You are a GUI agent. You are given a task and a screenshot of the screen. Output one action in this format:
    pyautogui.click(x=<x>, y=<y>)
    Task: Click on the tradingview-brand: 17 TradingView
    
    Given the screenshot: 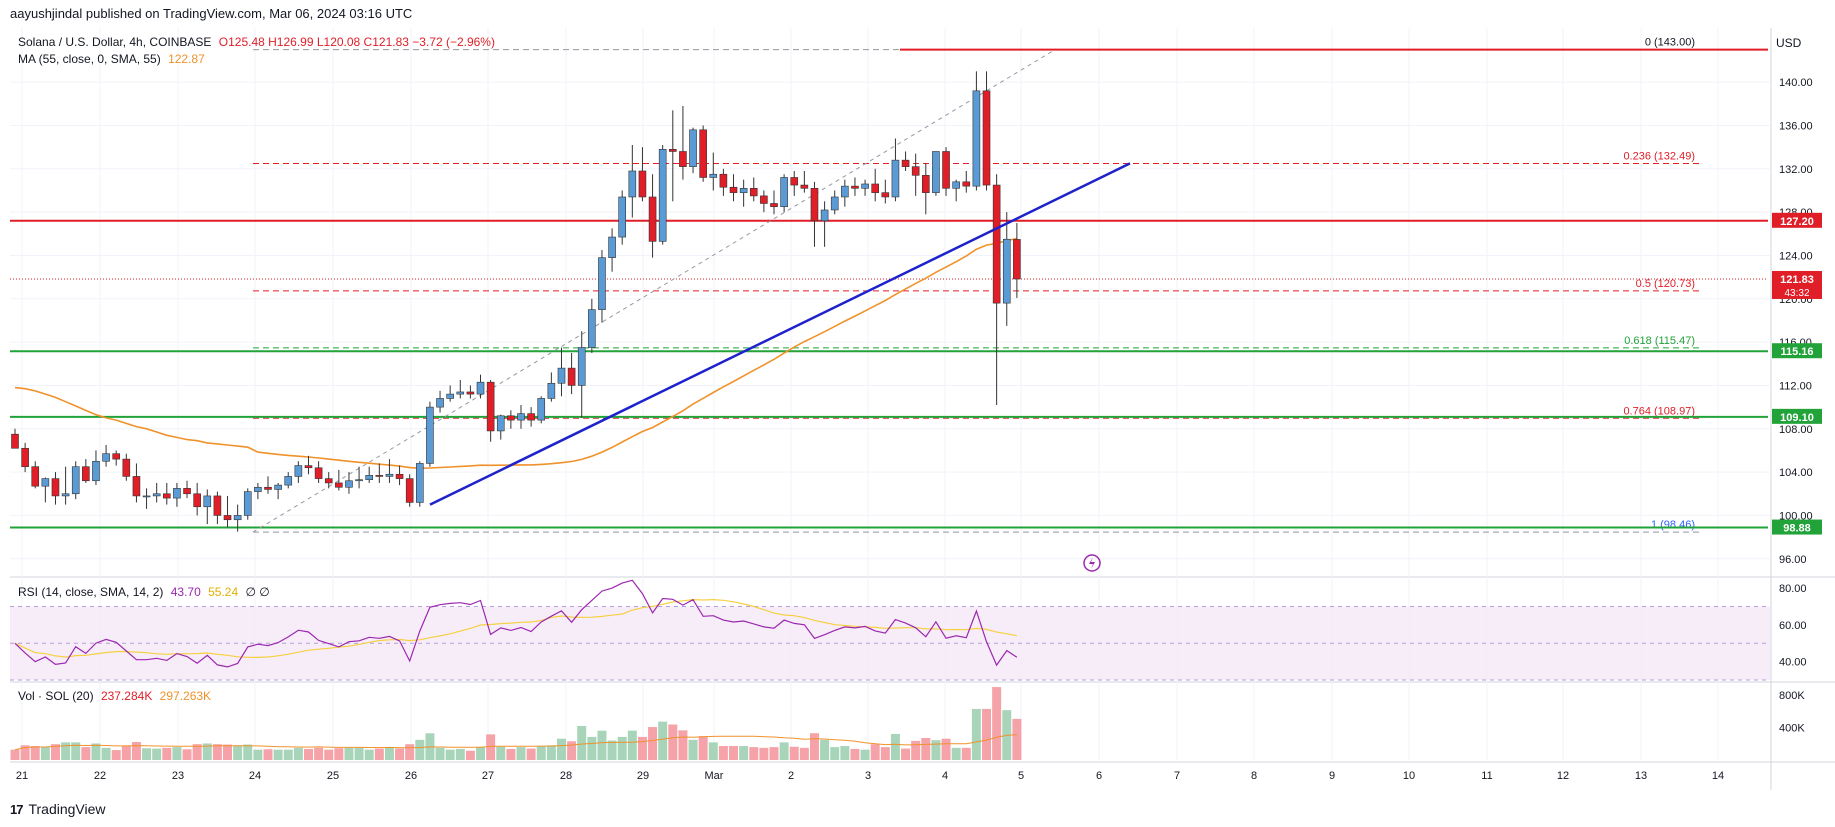 What is the action you would take?
    pyautogui.click(x=58, y=809)
    